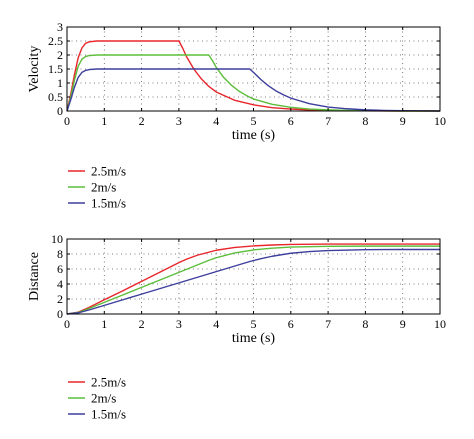 The image size is (474, 439). I want to click on distance-xtick-label: 2, so click(142, 324).